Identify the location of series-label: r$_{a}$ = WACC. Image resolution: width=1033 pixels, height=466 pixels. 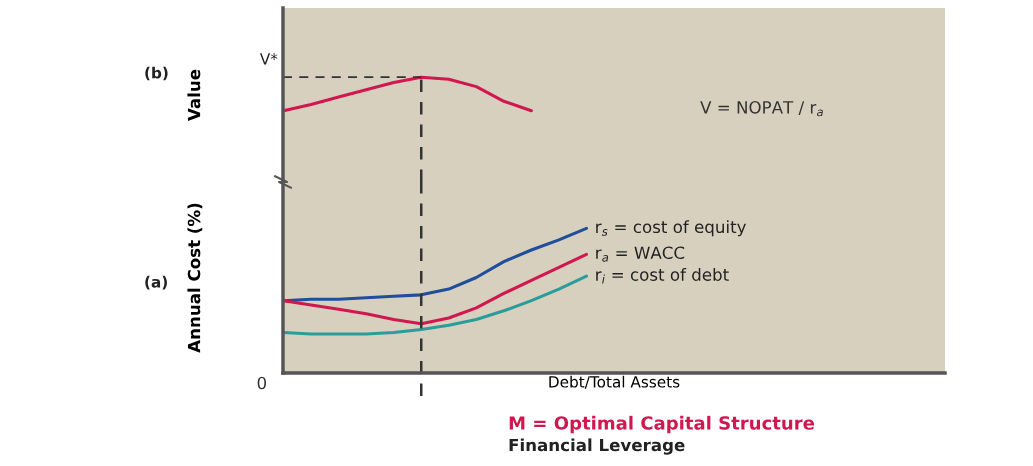
(640, 254).